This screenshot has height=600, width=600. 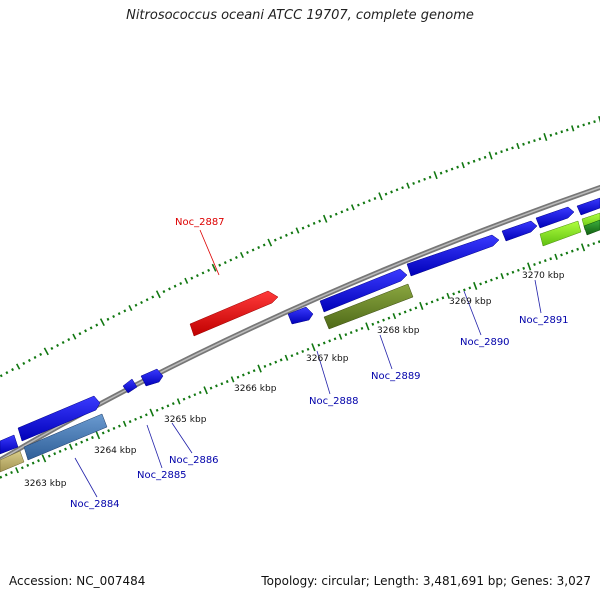 What do you see at coordinates (162, 475) in the screenshot?
I see `gene-label-noc-2885: Noc_2885` at bounding box center [162, 475].